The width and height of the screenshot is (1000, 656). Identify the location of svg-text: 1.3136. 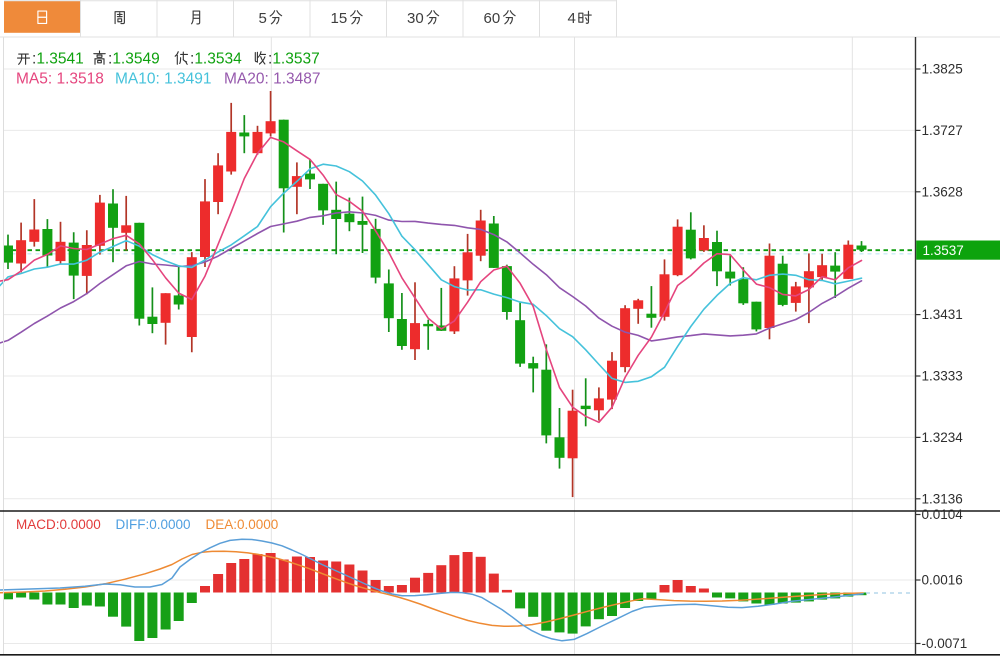
(942, 498).